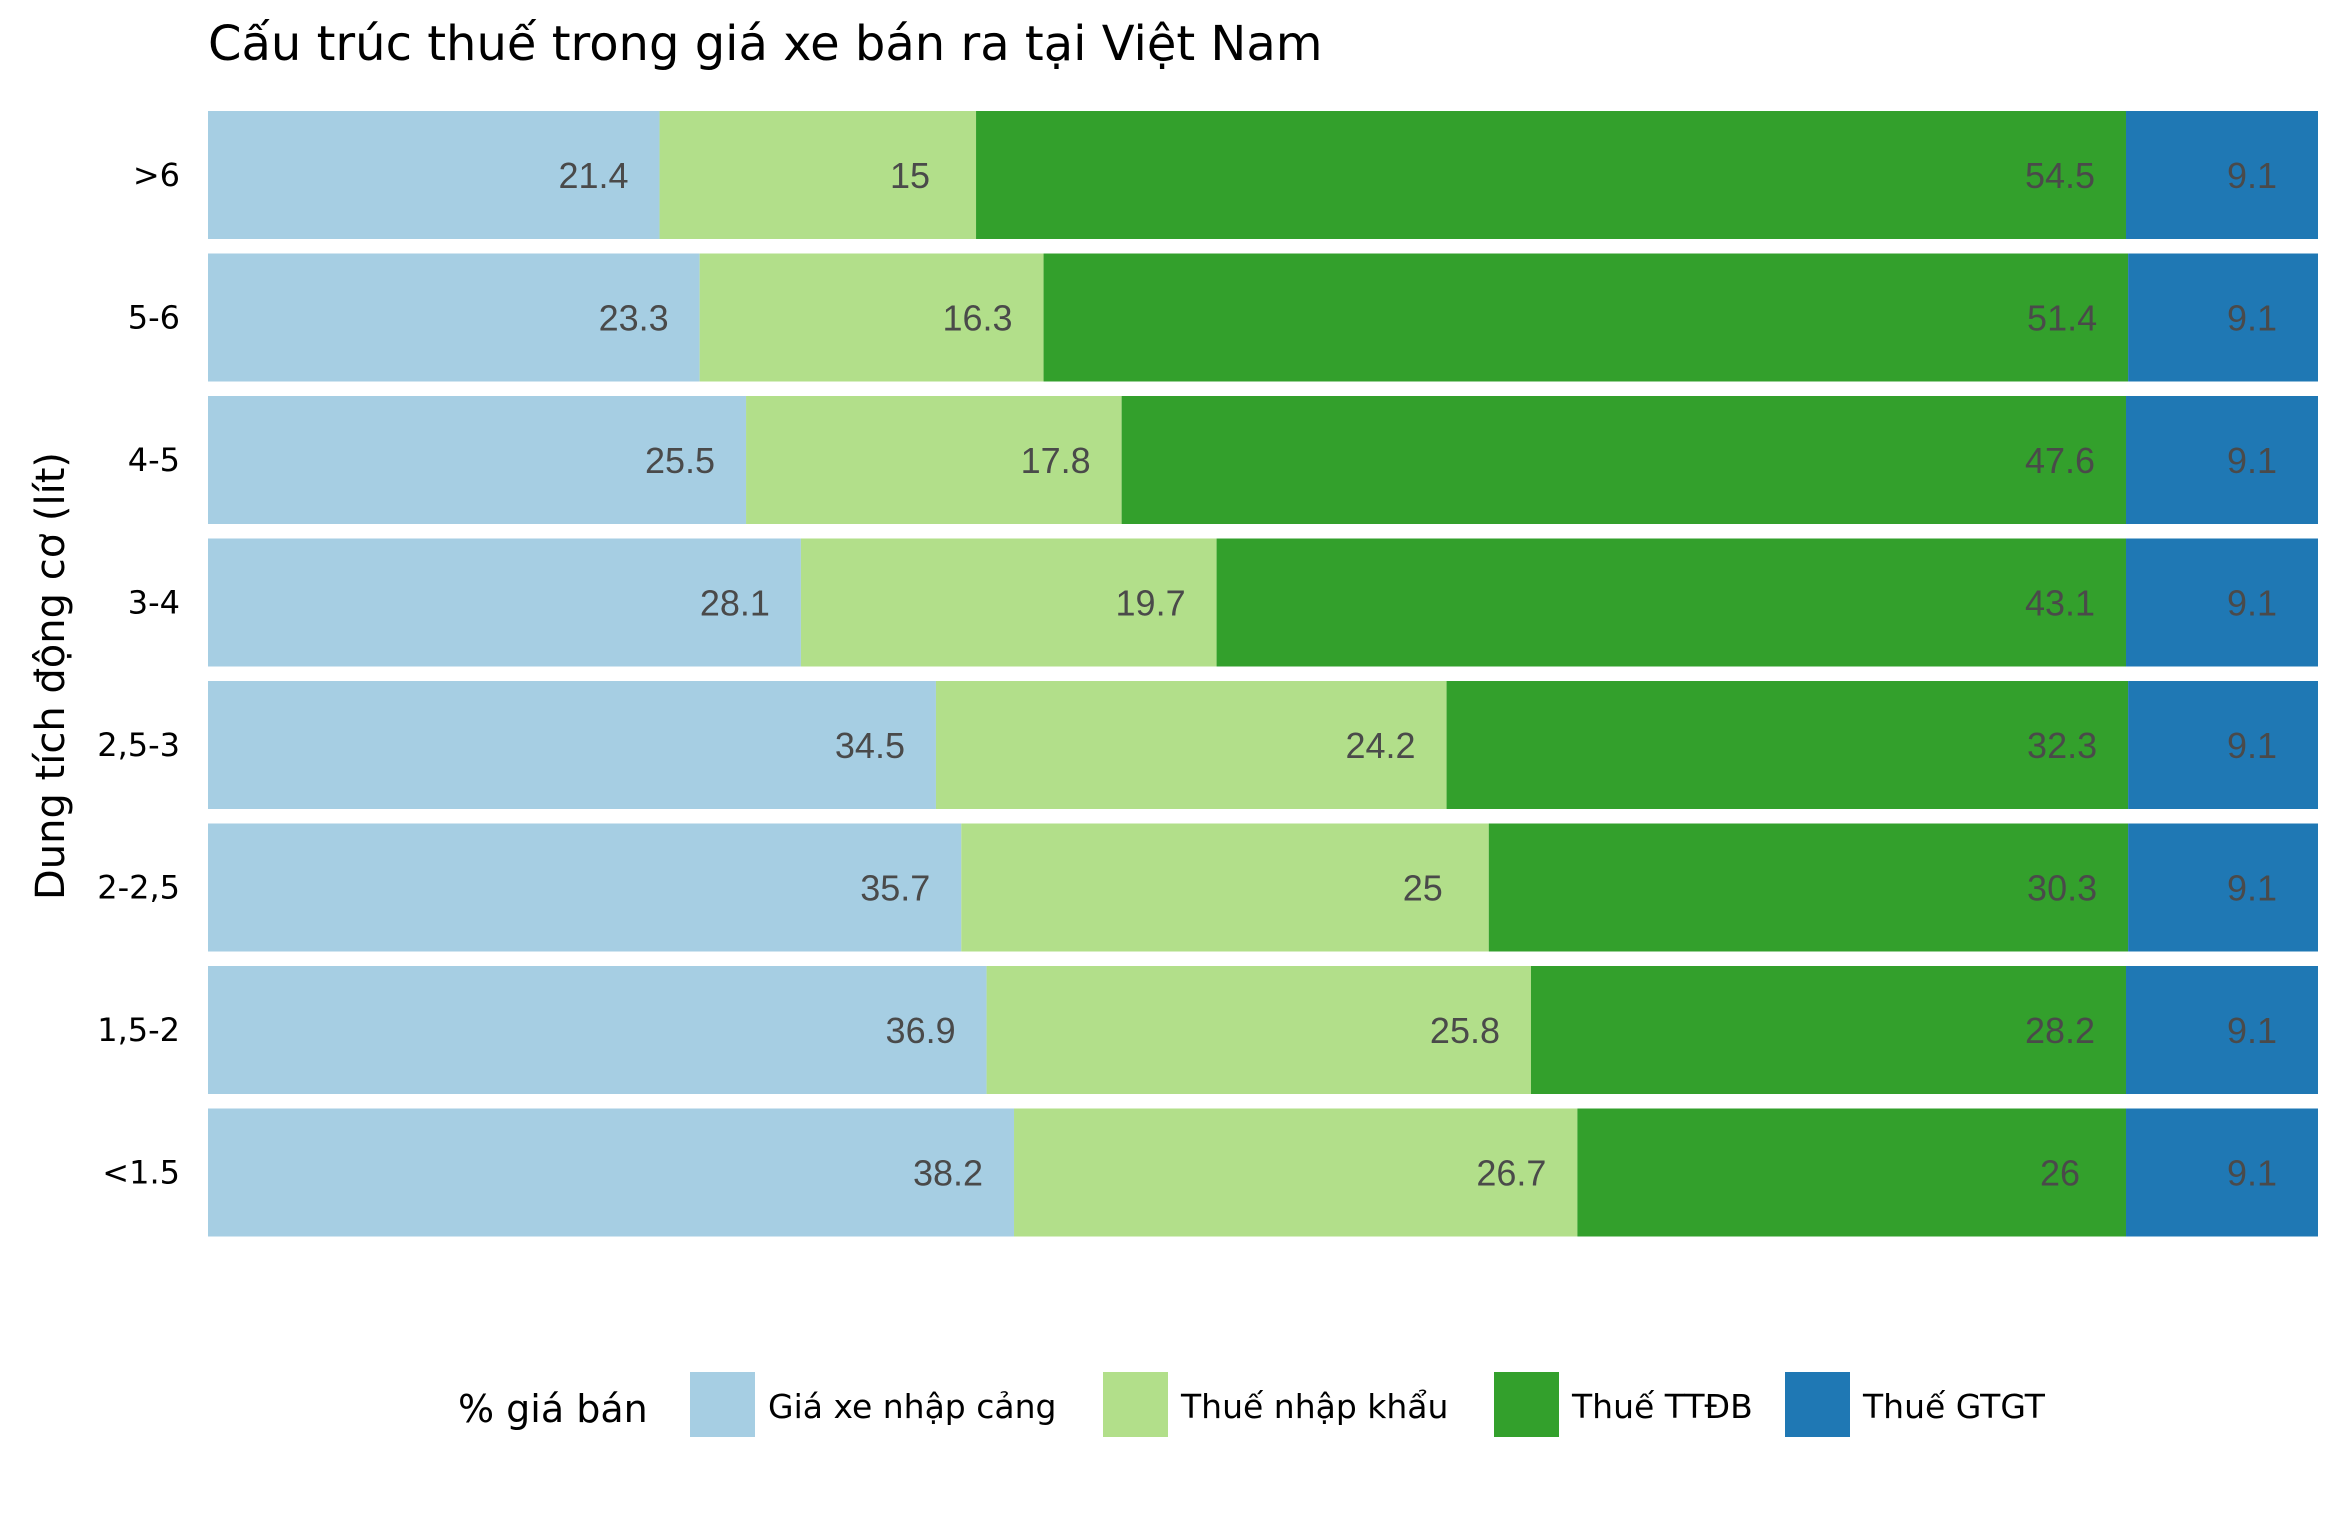 This screenshot has height=1514, width=2337. Describe the element at coordinates (2062, 318) in the screenshot. I see `data-label: 51.4` at that location.